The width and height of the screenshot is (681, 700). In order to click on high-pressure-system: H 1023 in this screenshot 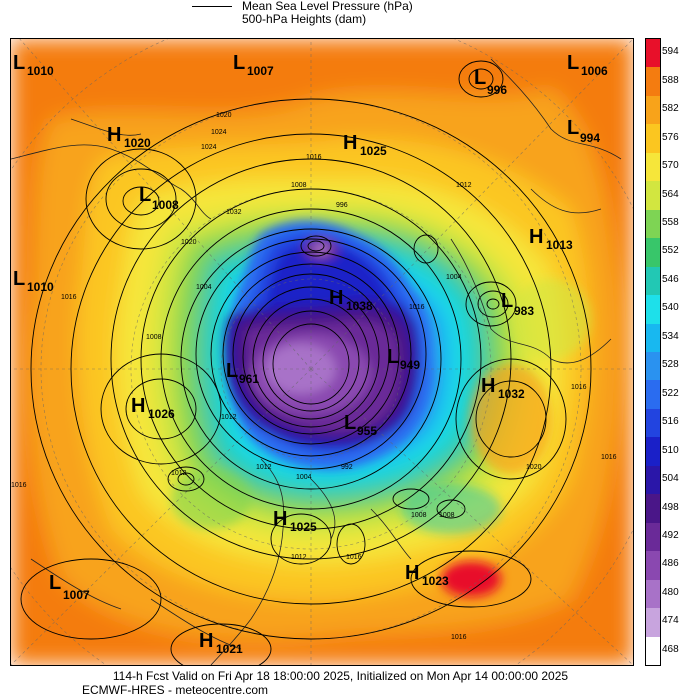, I will do `click(427, 575)`.